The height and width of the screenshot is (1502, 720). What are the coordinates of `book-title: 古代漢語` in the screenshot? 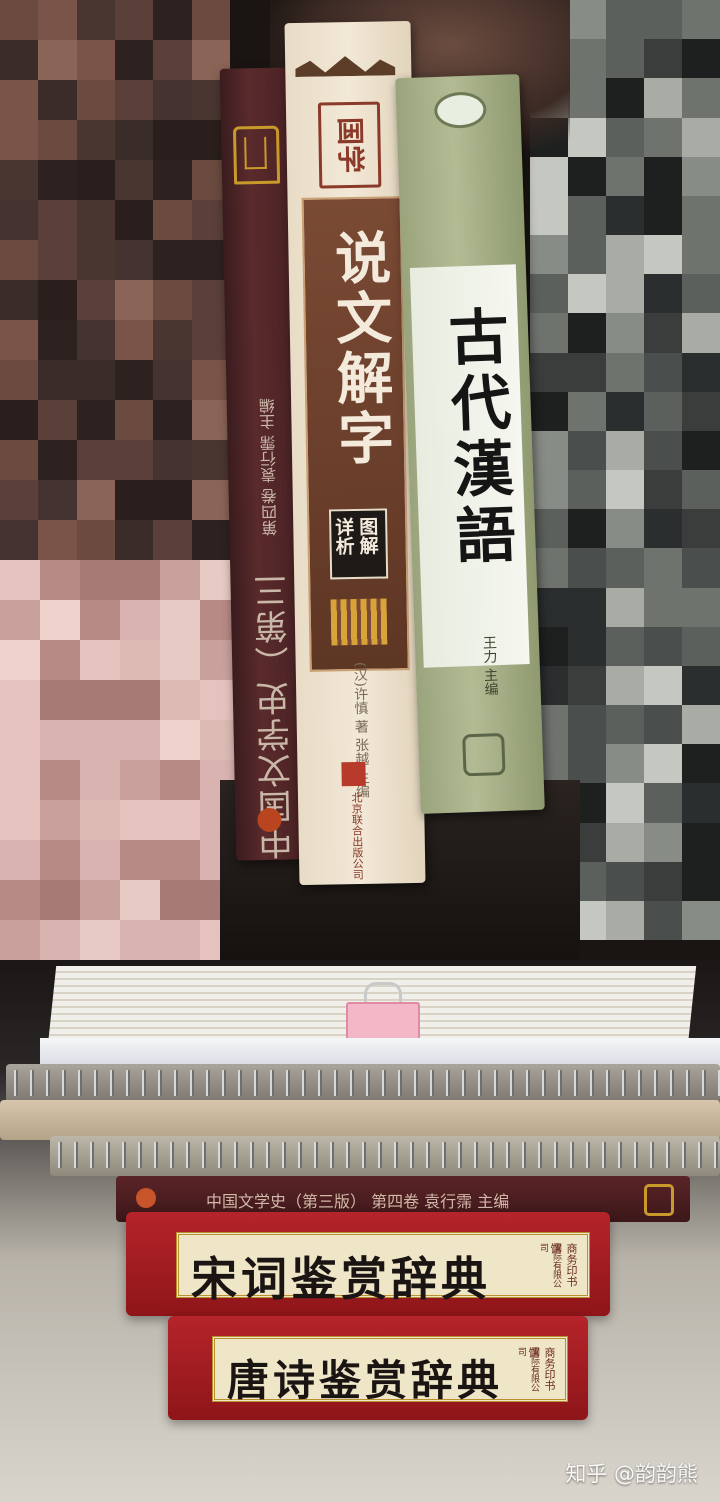 It's located at (477, 437).